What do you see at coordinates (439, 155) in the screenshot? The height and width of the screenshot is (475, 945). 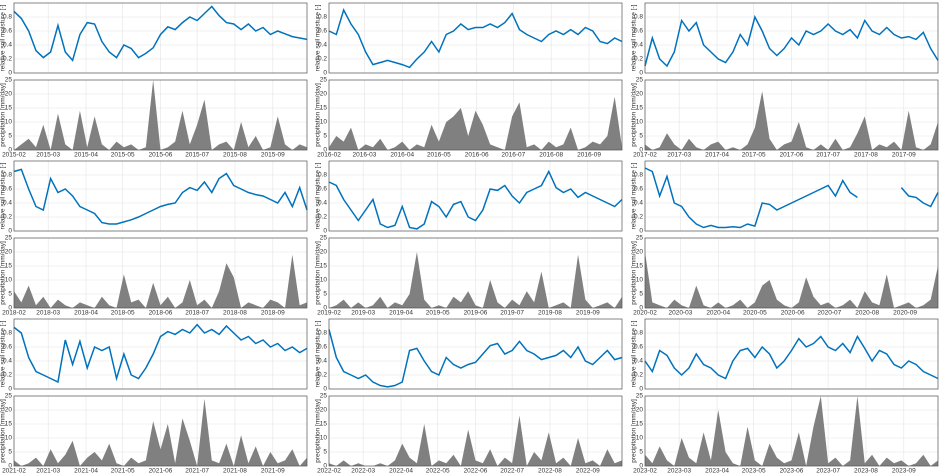 I see `x-tick-label: 2016-05` at bounding box center [439, 155].